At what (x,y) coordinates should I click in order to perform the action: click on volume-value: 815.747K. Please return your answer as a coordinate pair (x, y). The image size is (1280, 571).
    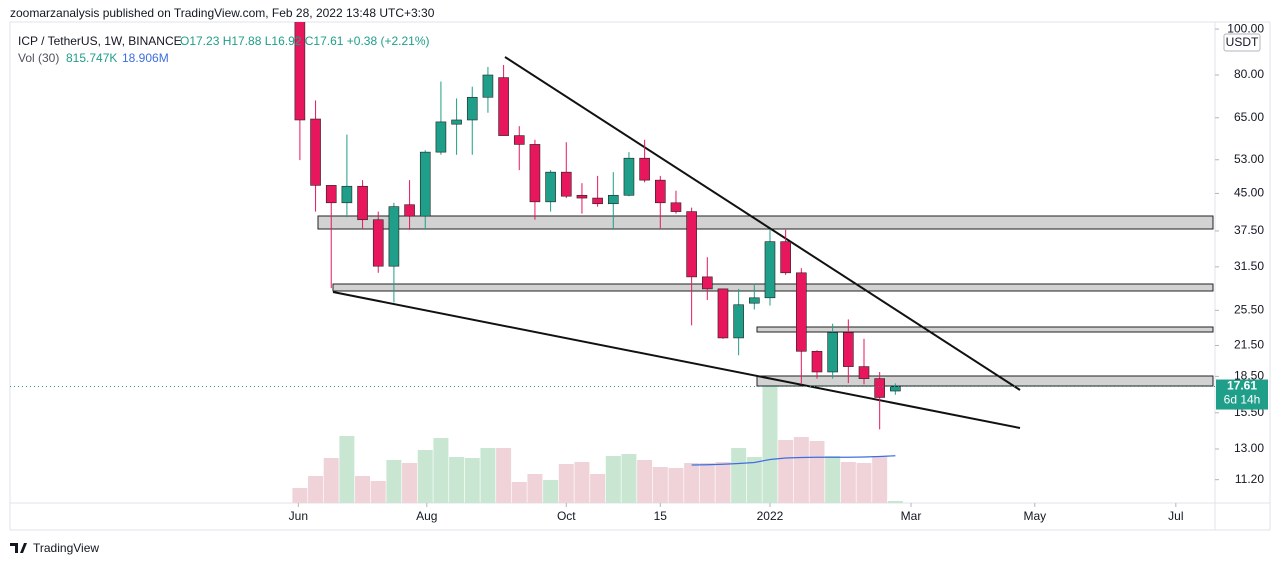
    Looking at the image, I should click on (91, 58).